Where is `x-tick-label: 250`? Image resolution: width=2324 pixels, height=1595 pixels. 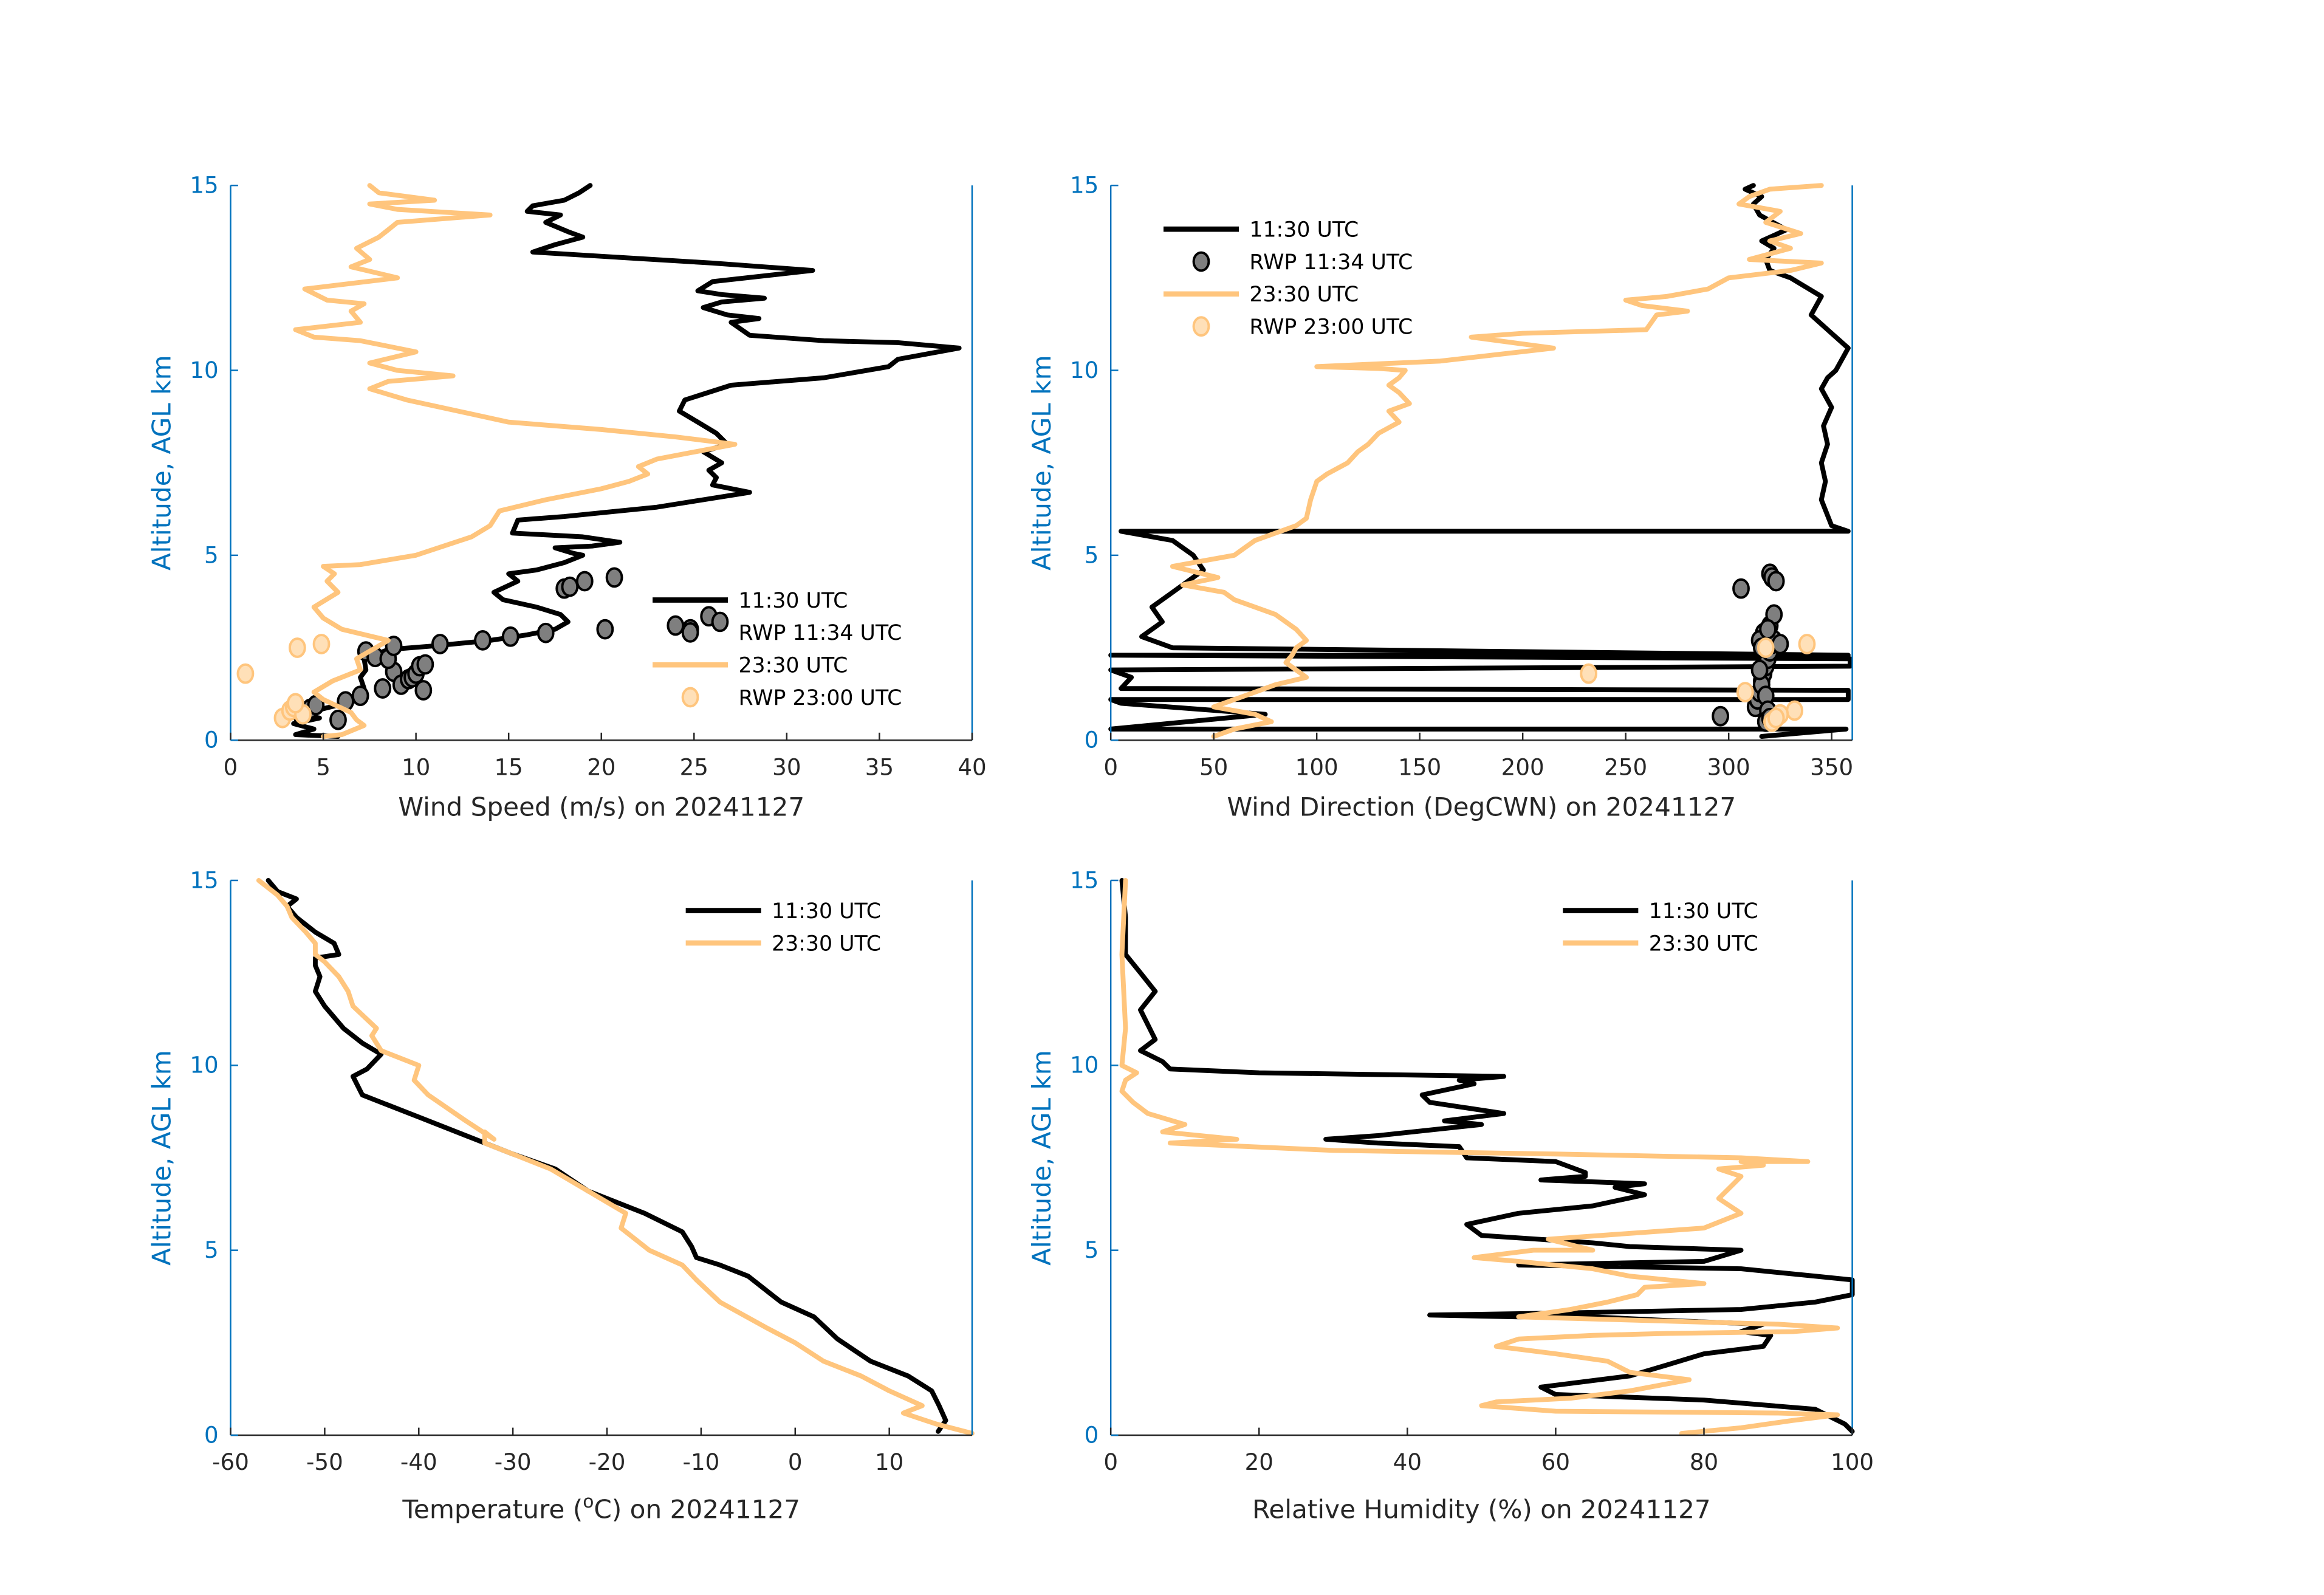 x-tick-label: 250 is located at coordinates (1625, 766).